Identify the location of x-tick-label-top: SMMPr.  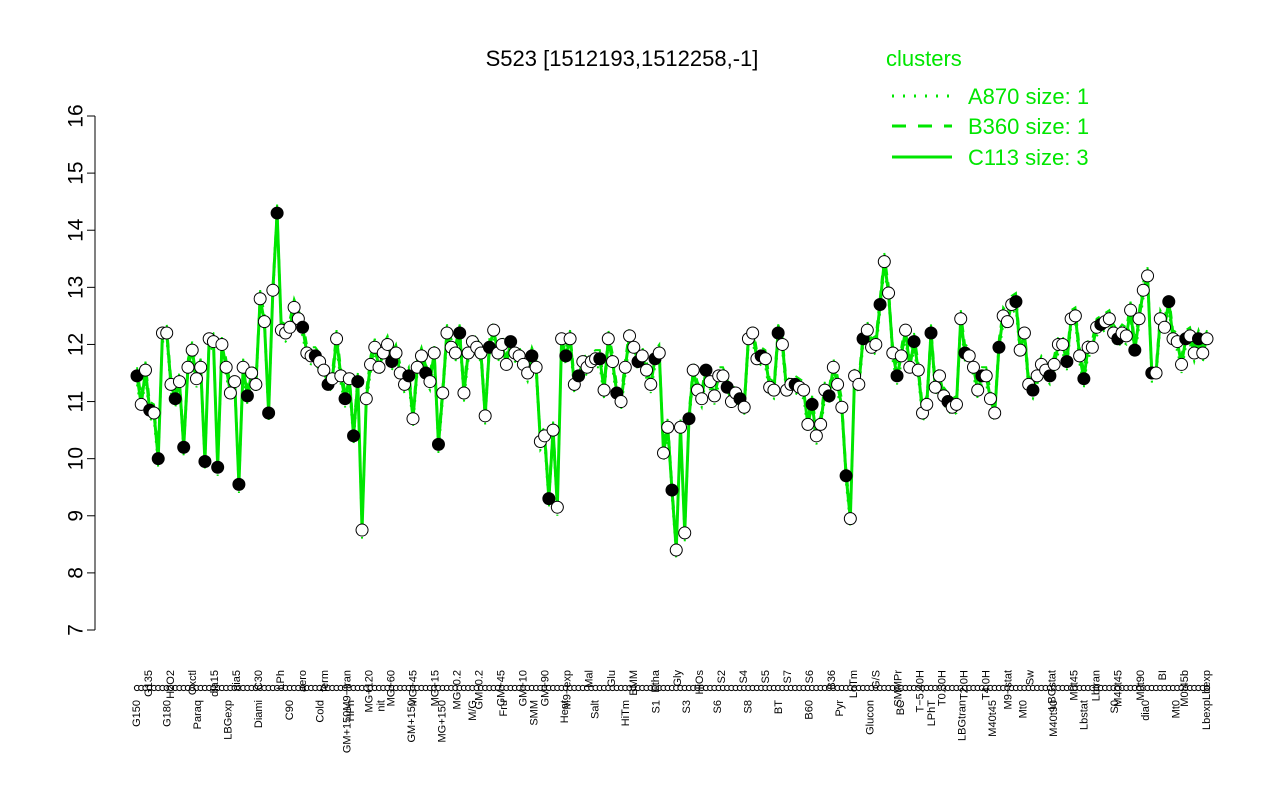
(898, 688).